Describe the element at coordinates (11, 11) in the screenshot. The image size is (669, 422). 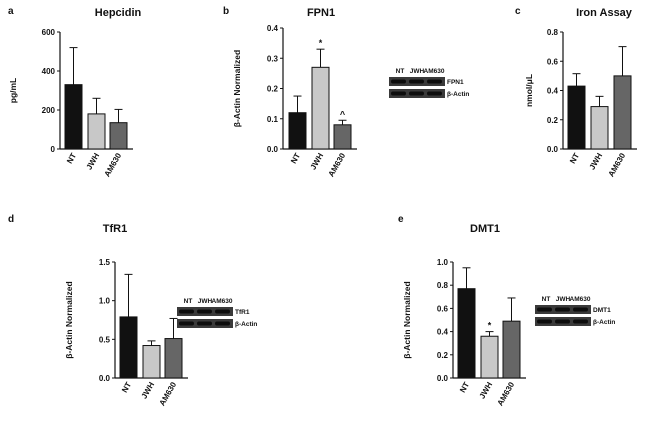
I see `panel-letter: a` at that location.